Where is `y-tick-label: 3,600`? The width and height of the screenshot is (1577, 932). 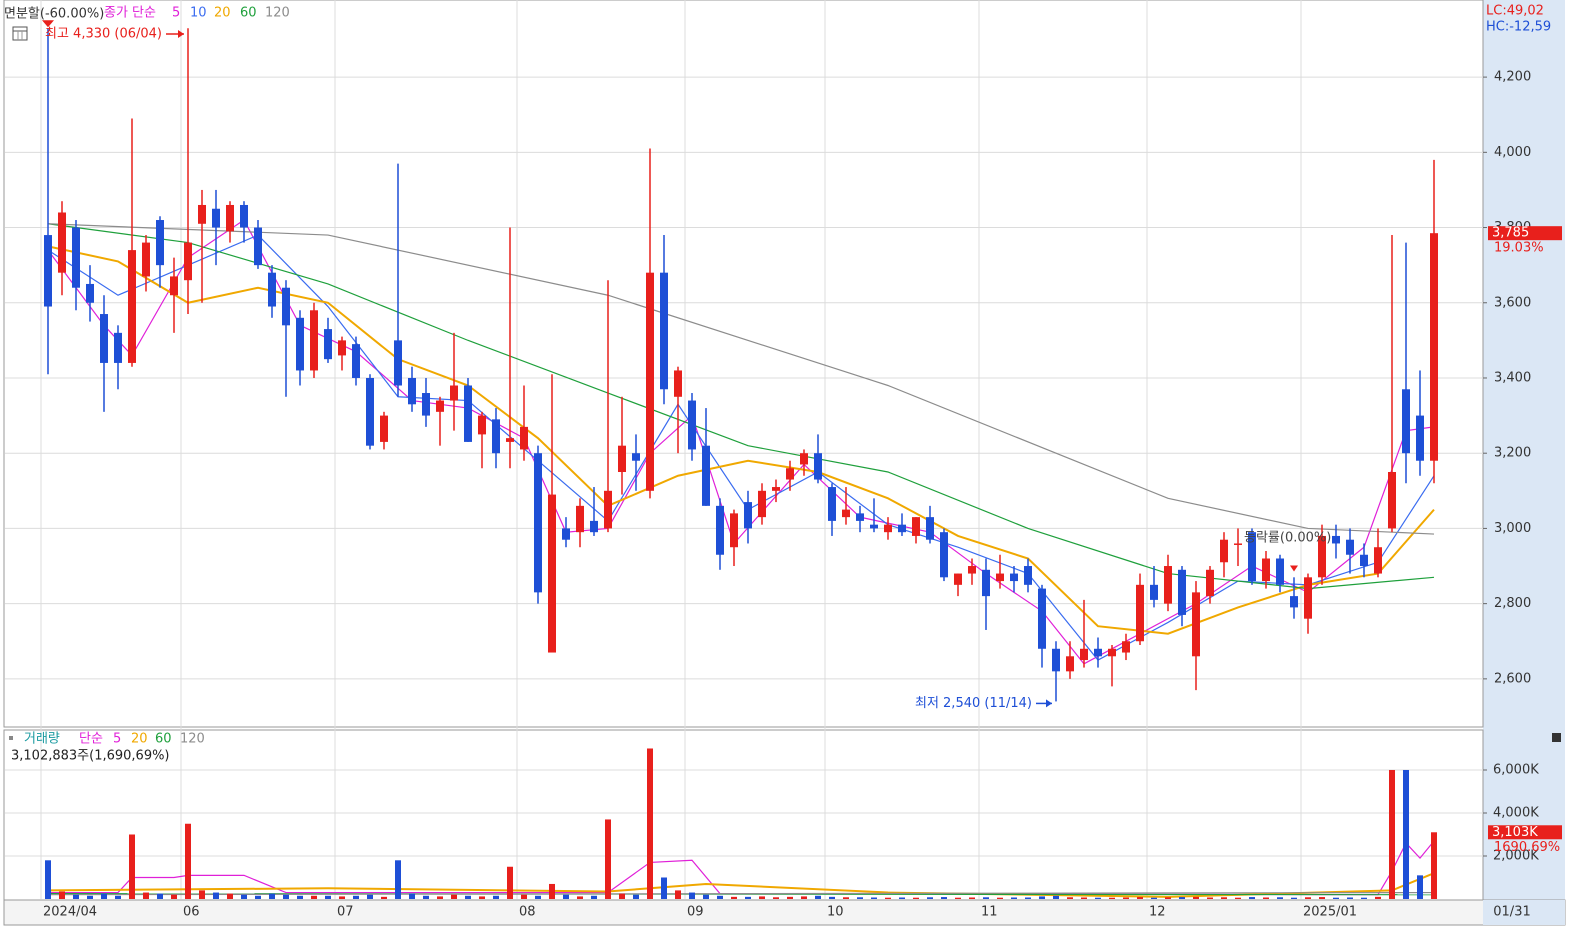
y-tick-label: 3,600 is located at coordinates (1512, 302).